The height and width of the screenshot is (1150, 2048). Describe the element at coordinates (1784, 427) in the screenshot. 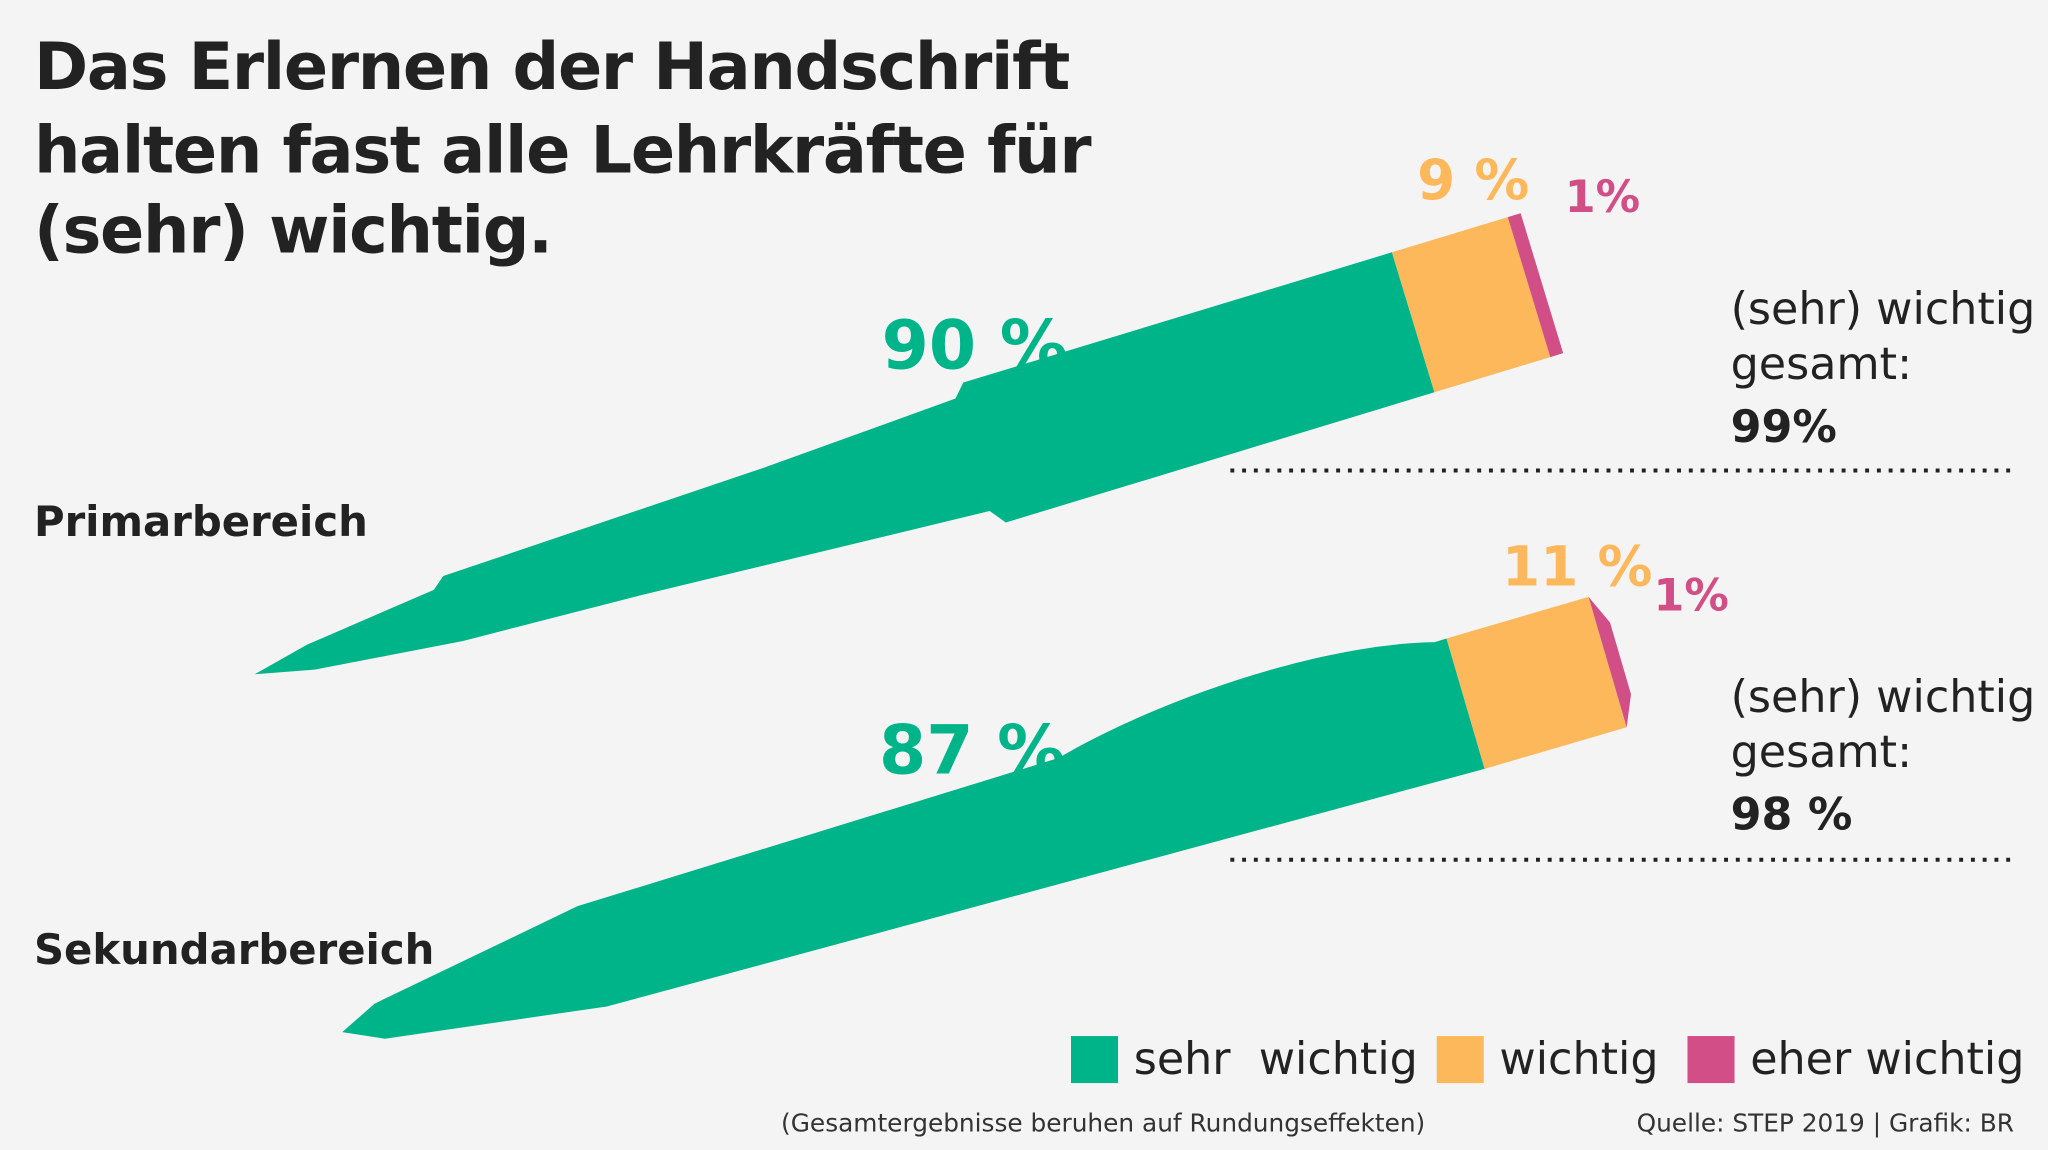

I see `total-value: 99%` at that location.